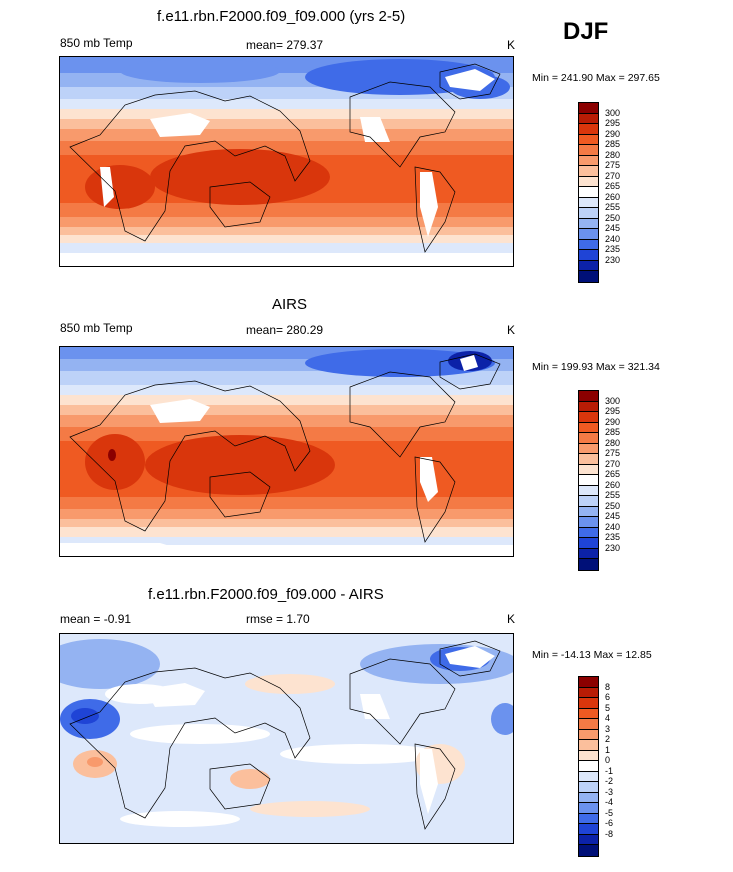 The width and height of the screenshot is (733, 872). Describe the element at coordinates (588, 192) in the screenshot. I see `panel-model-colorbar` at that location.